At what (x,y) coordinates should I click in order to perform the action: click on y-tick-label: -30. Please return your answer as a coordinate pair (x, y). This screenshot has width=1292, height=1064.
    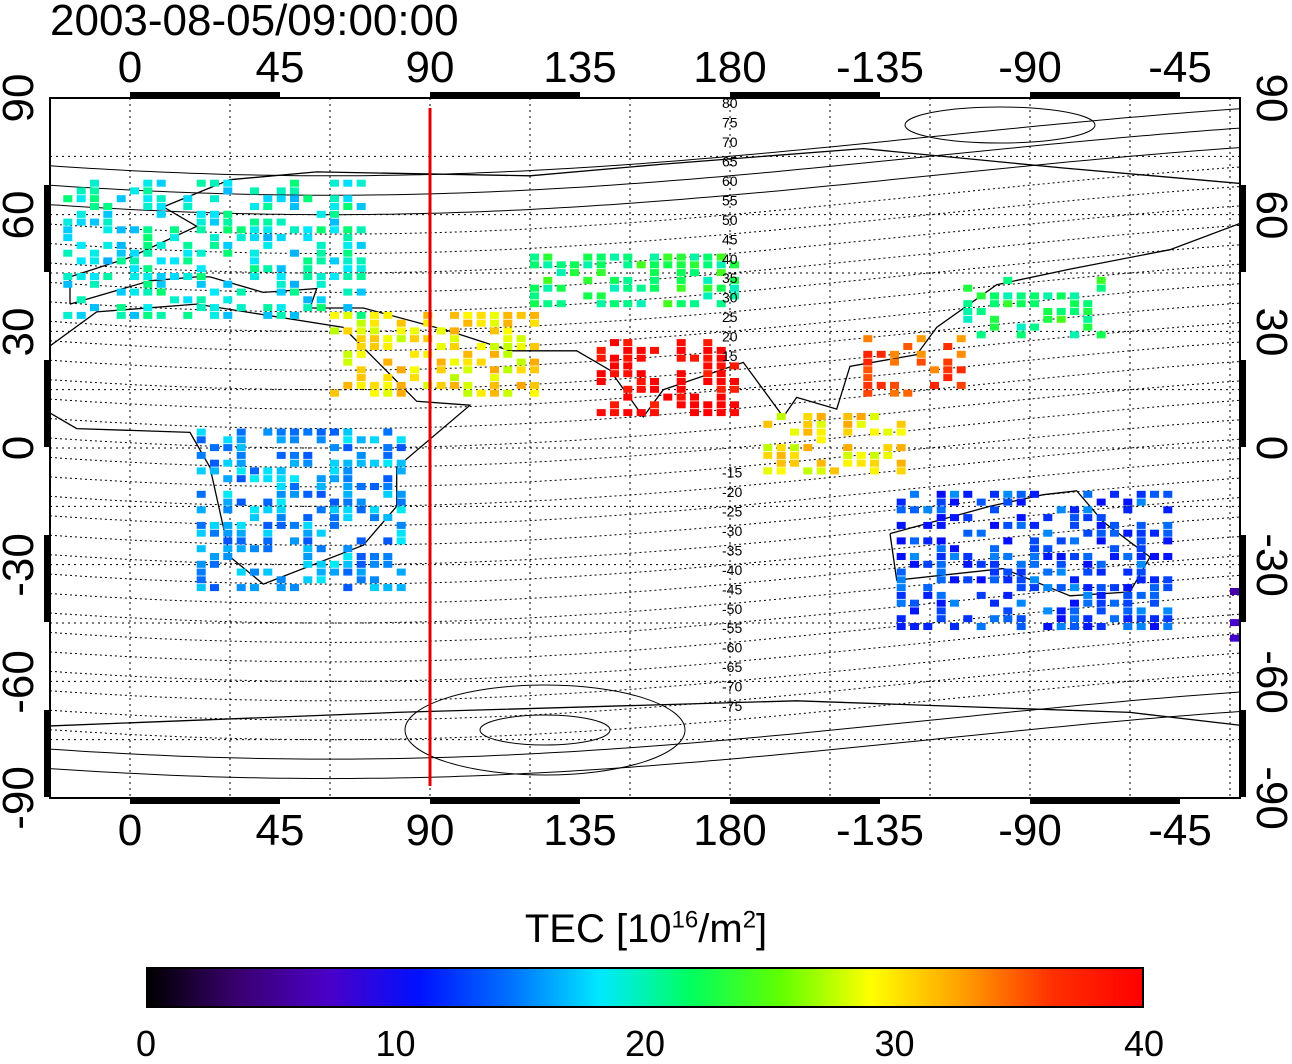
    Looking at the image, I should click on (1269, 565).